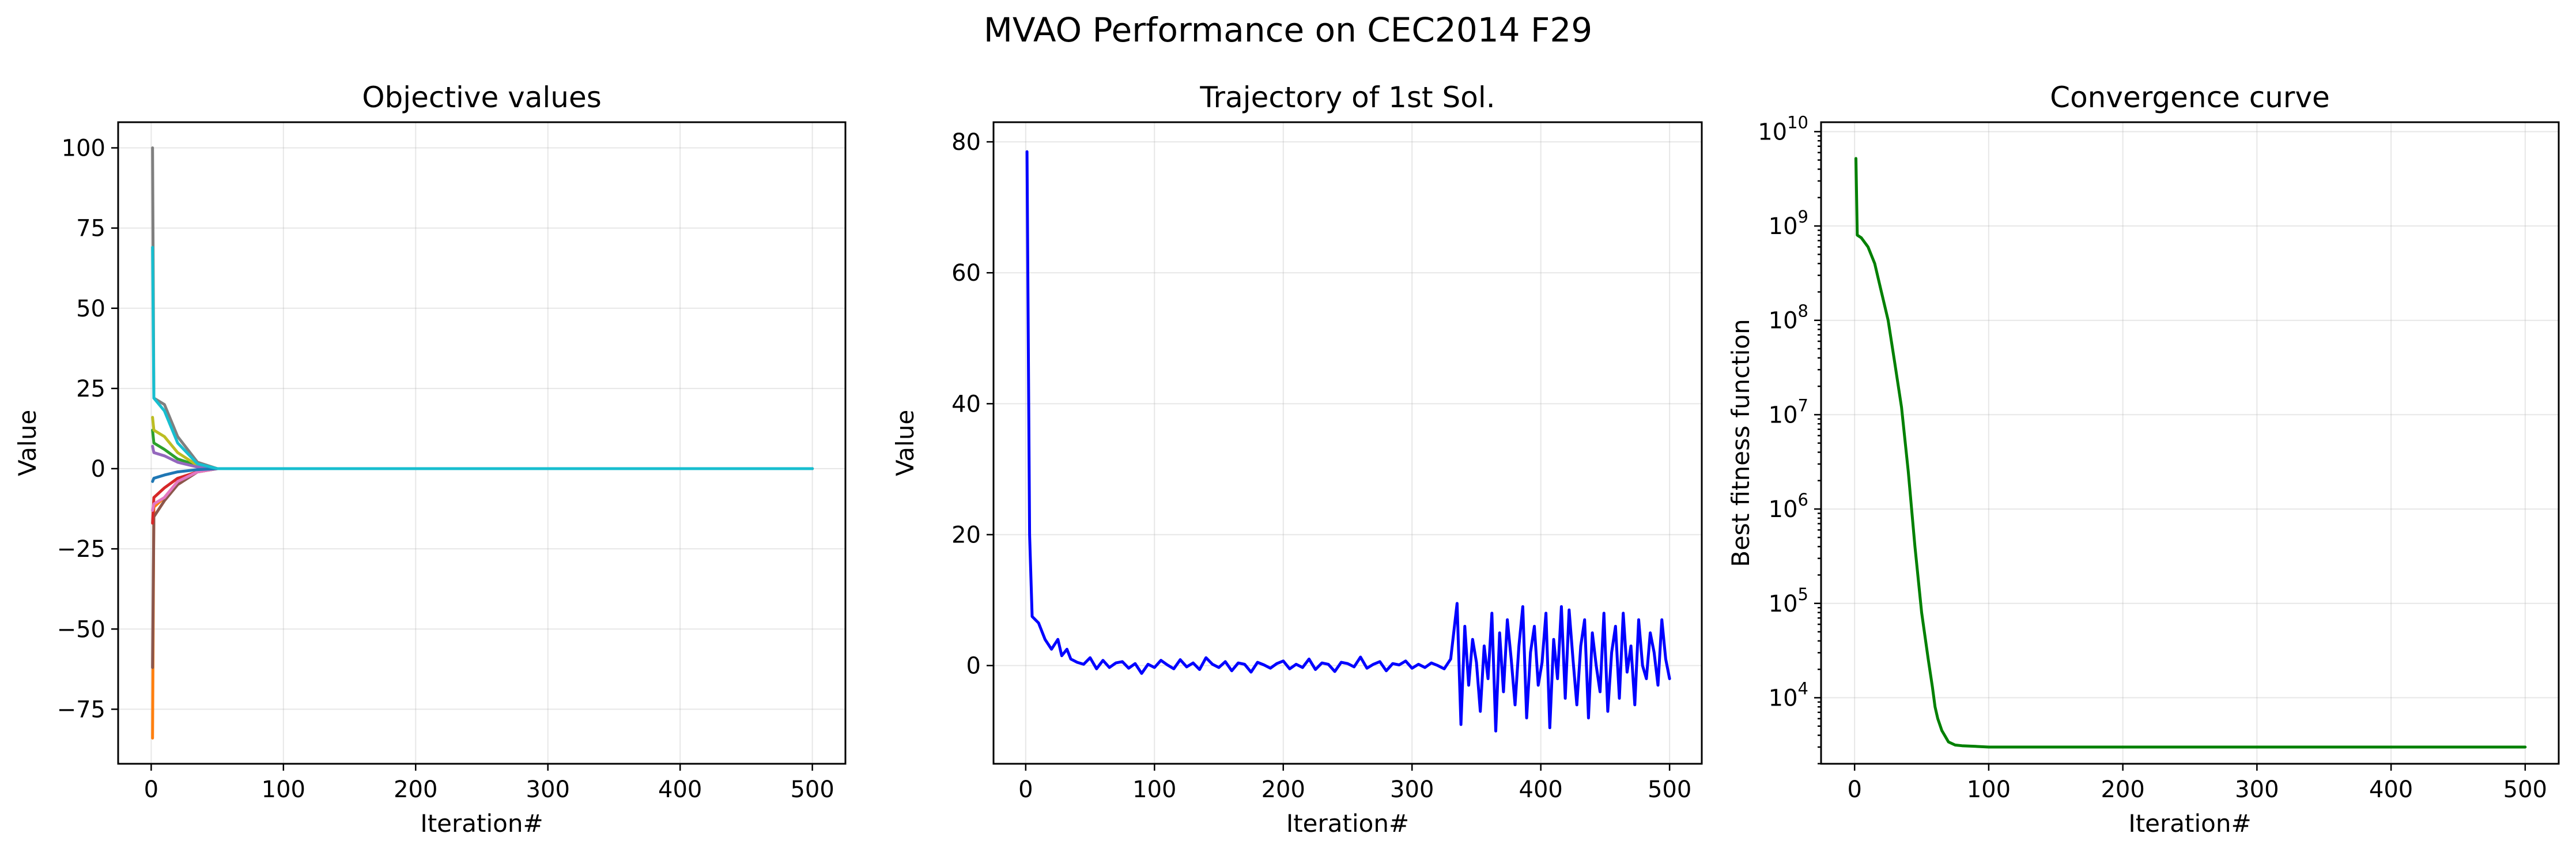  Describe the element at coordinates (81, 629) in the screenshot. I see `y-tick-label: −50` at that location.